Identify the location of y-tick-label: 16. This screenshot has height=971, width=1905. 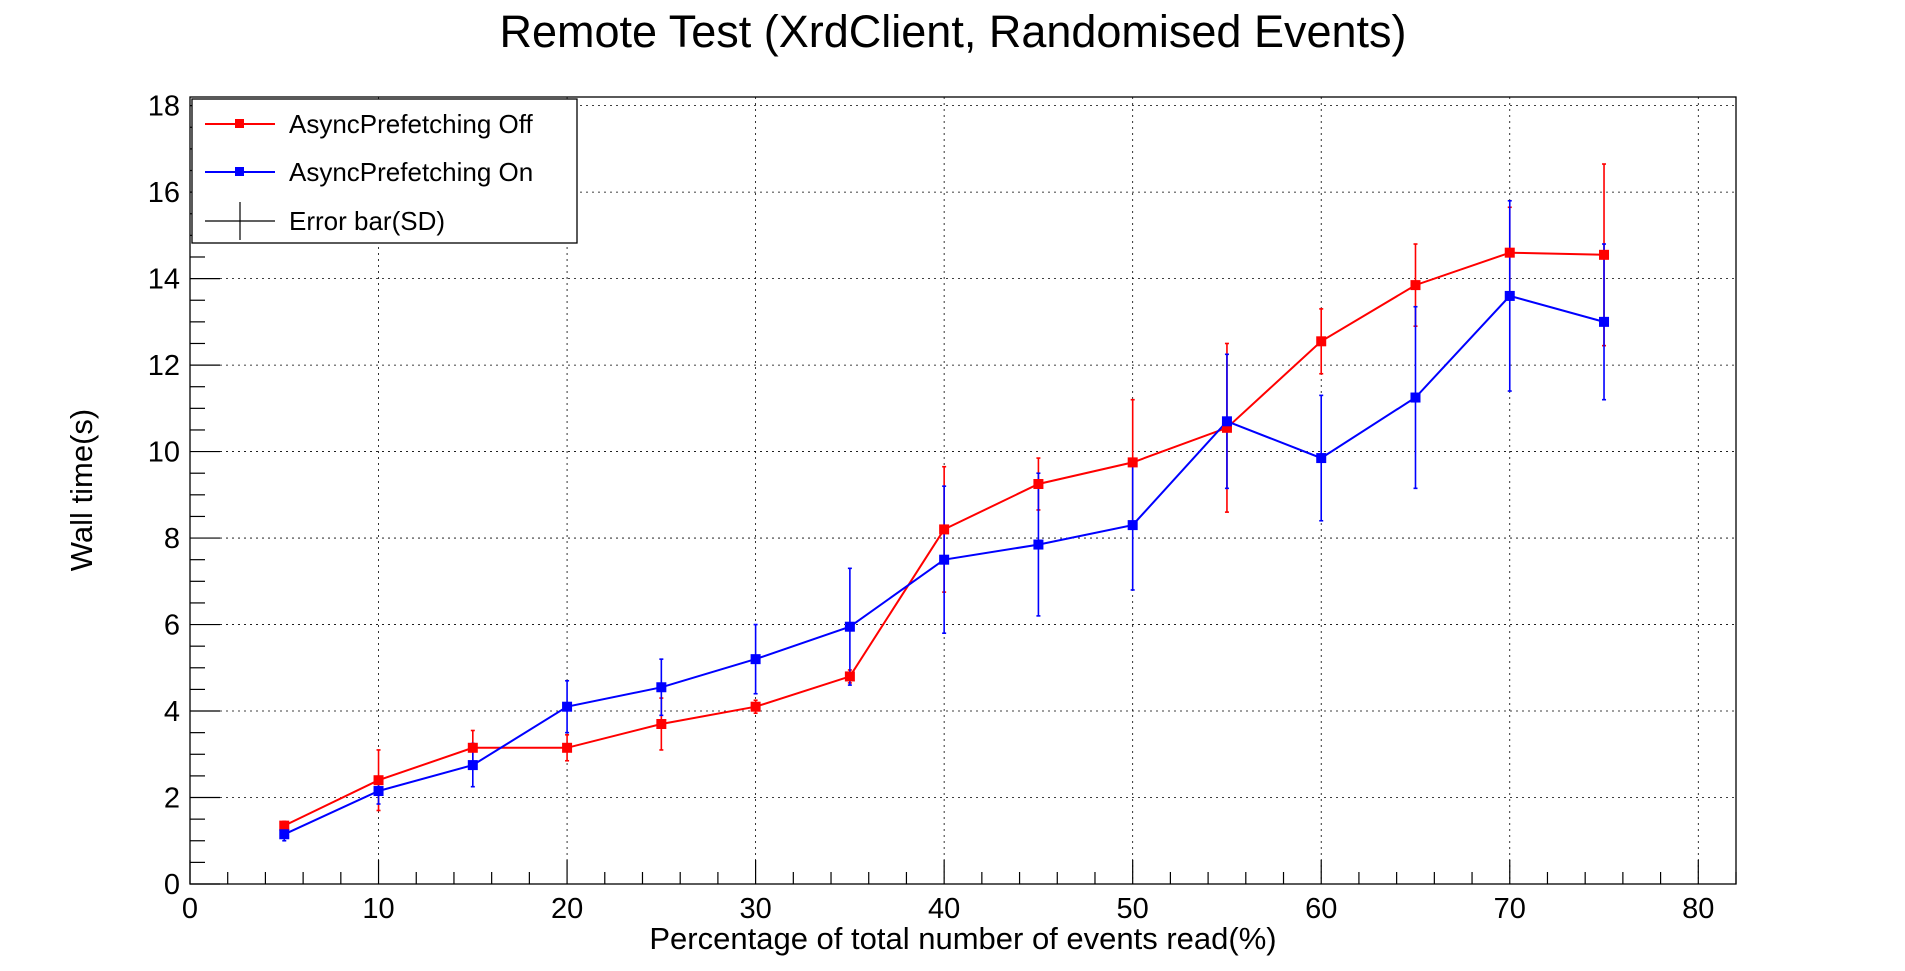
(164, 193).